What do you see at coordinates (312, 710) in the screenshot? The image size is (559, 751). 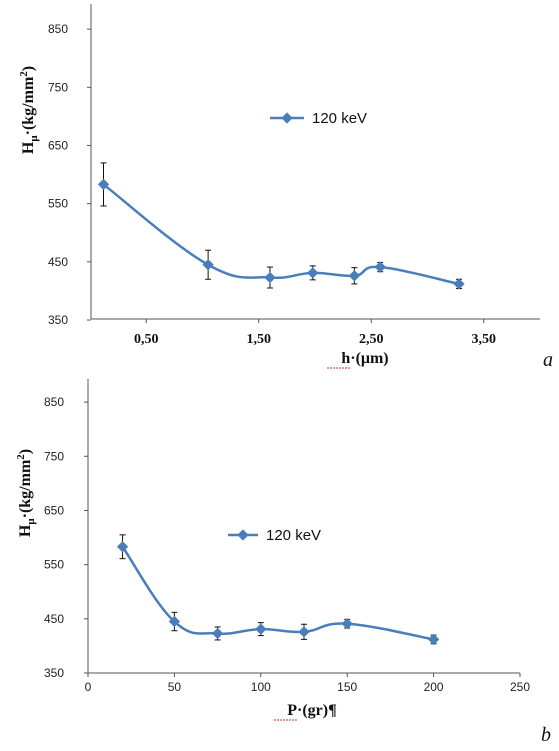 I see `x-axis-label: P·(gr)¶` at bounding box center [312, 710].